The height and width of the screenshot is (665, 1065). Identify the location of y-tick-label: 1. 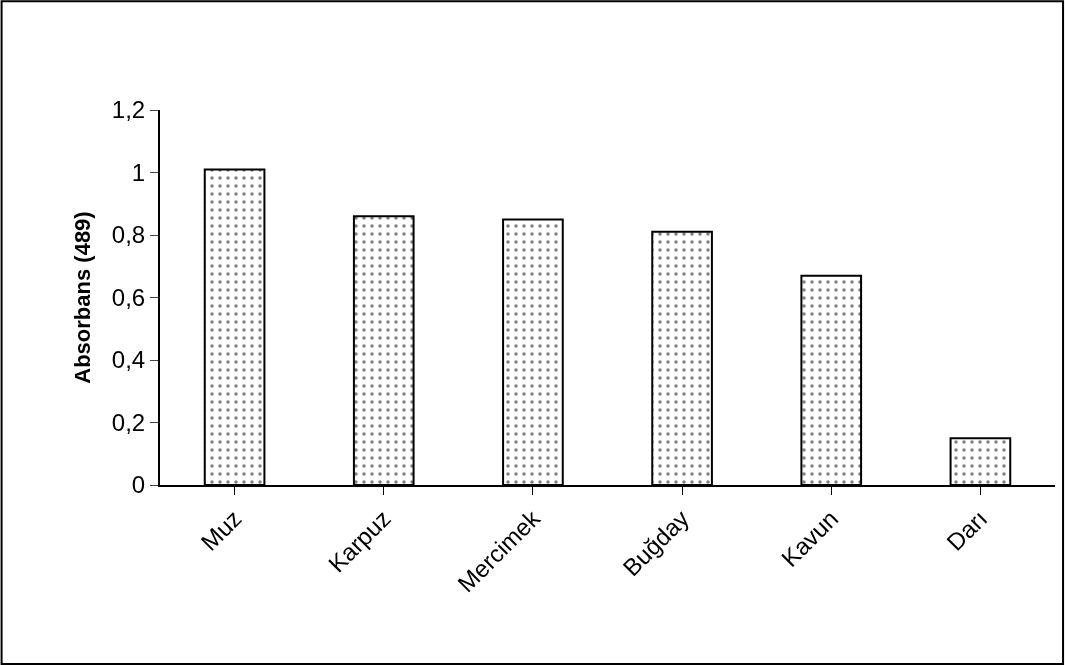
(138, 172).